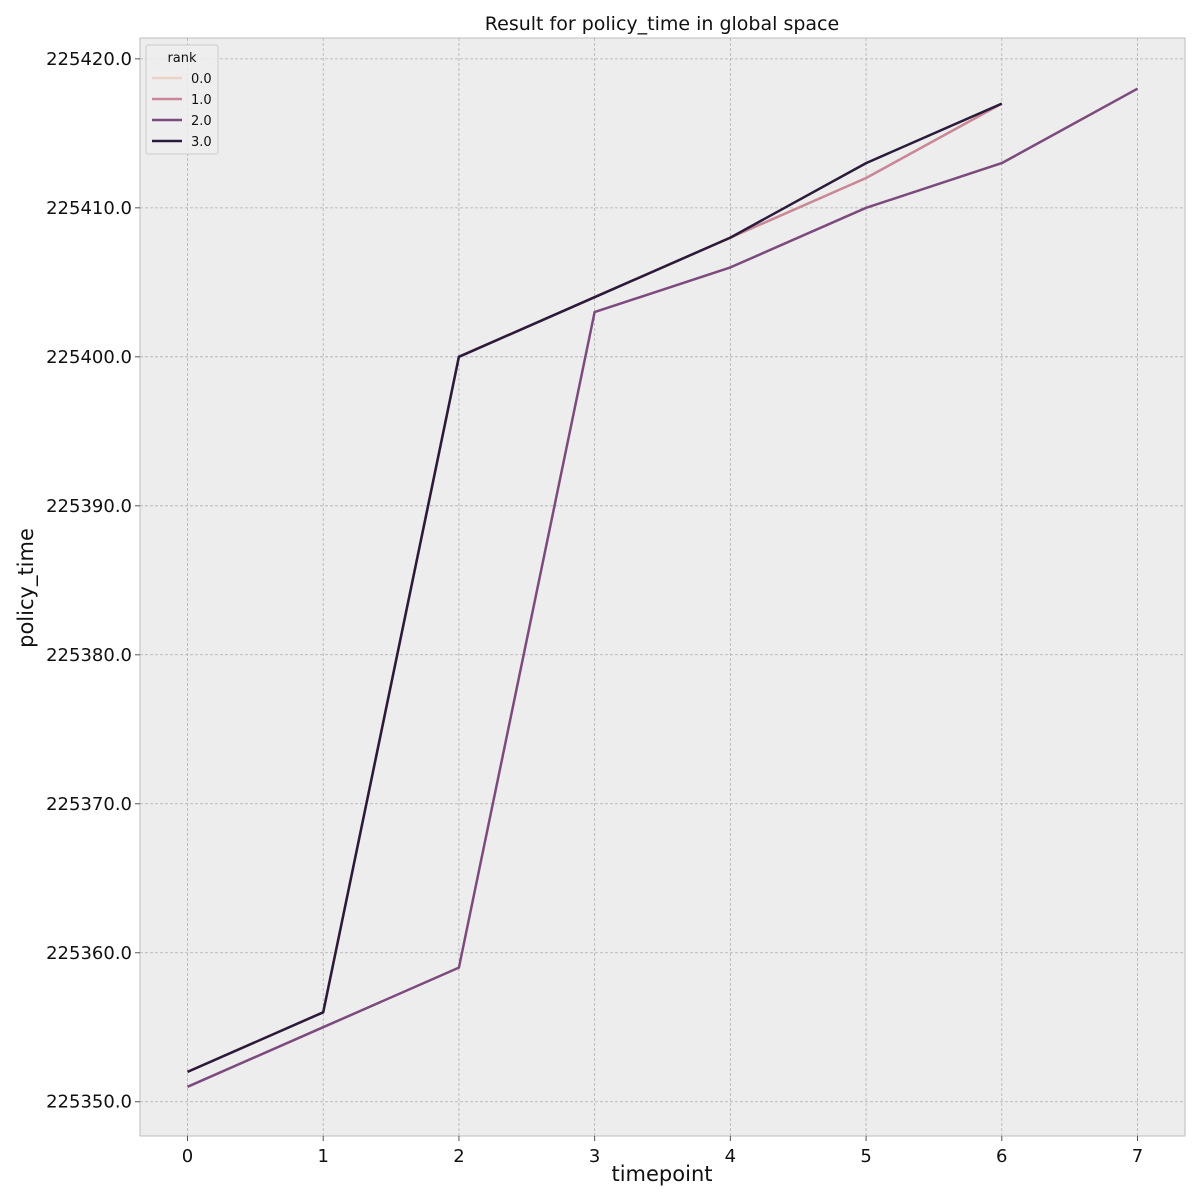 The height and width of the screenshot is (1200, 1200). I want to click on y-tick-label: 225410.0, so click(89, 208).